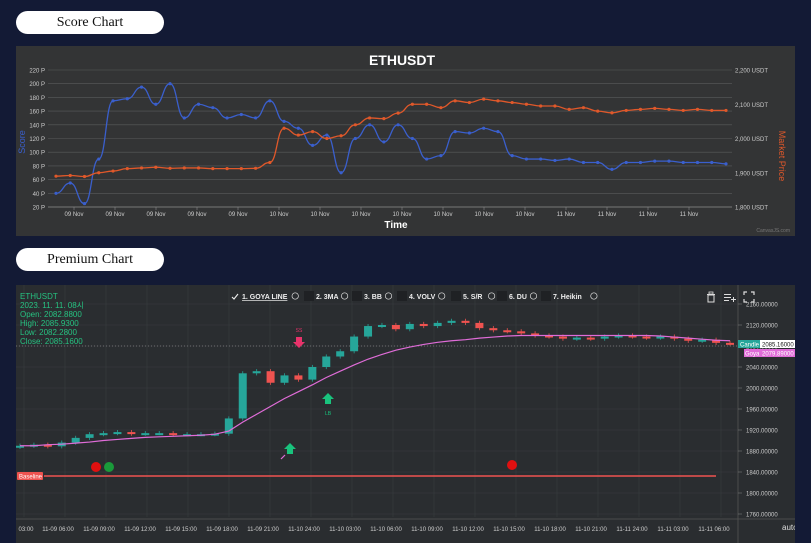 The width and height of the screenshot is (811, 543). What do you see at coordinates (607, 215) in the screenshot?
I see `time-tick-label: 11 Nov` at bounding box center [607, 215].